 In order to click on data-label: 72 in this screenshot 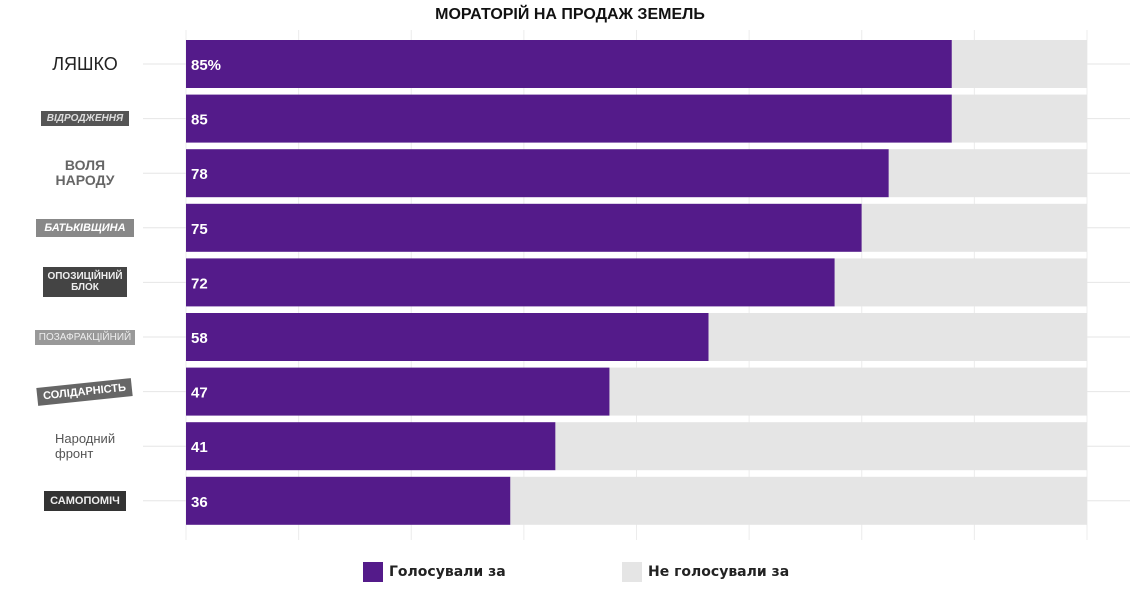, I will do `click(199, 283)`.